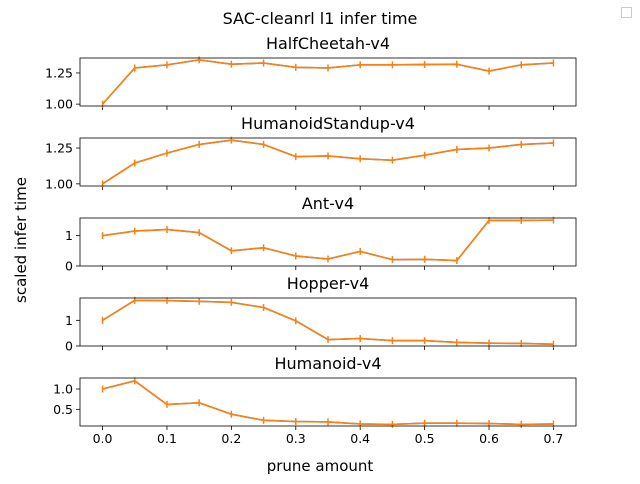 The image size is (640, 484). Describe the element at coordinates (626, 12) in the screenshot. I see `empty-legend-box` at that location.